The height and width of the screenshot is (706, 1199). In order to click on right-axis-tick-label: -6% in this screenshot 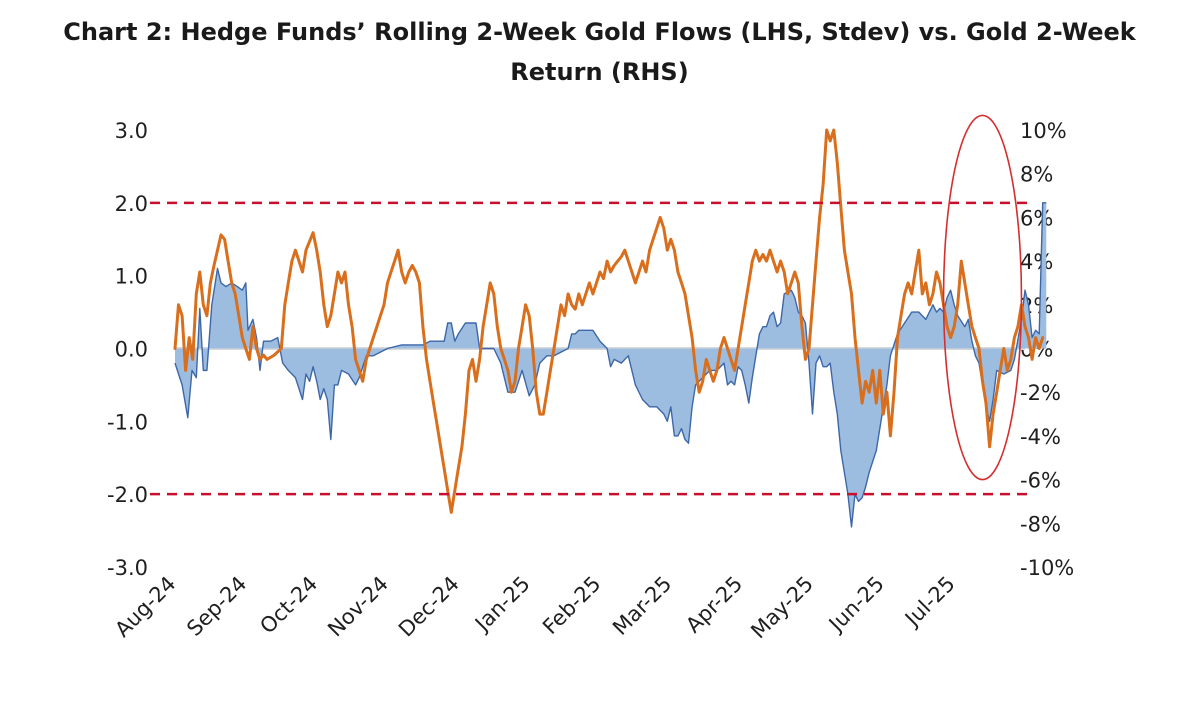, I will do `click(1040, 481)`.